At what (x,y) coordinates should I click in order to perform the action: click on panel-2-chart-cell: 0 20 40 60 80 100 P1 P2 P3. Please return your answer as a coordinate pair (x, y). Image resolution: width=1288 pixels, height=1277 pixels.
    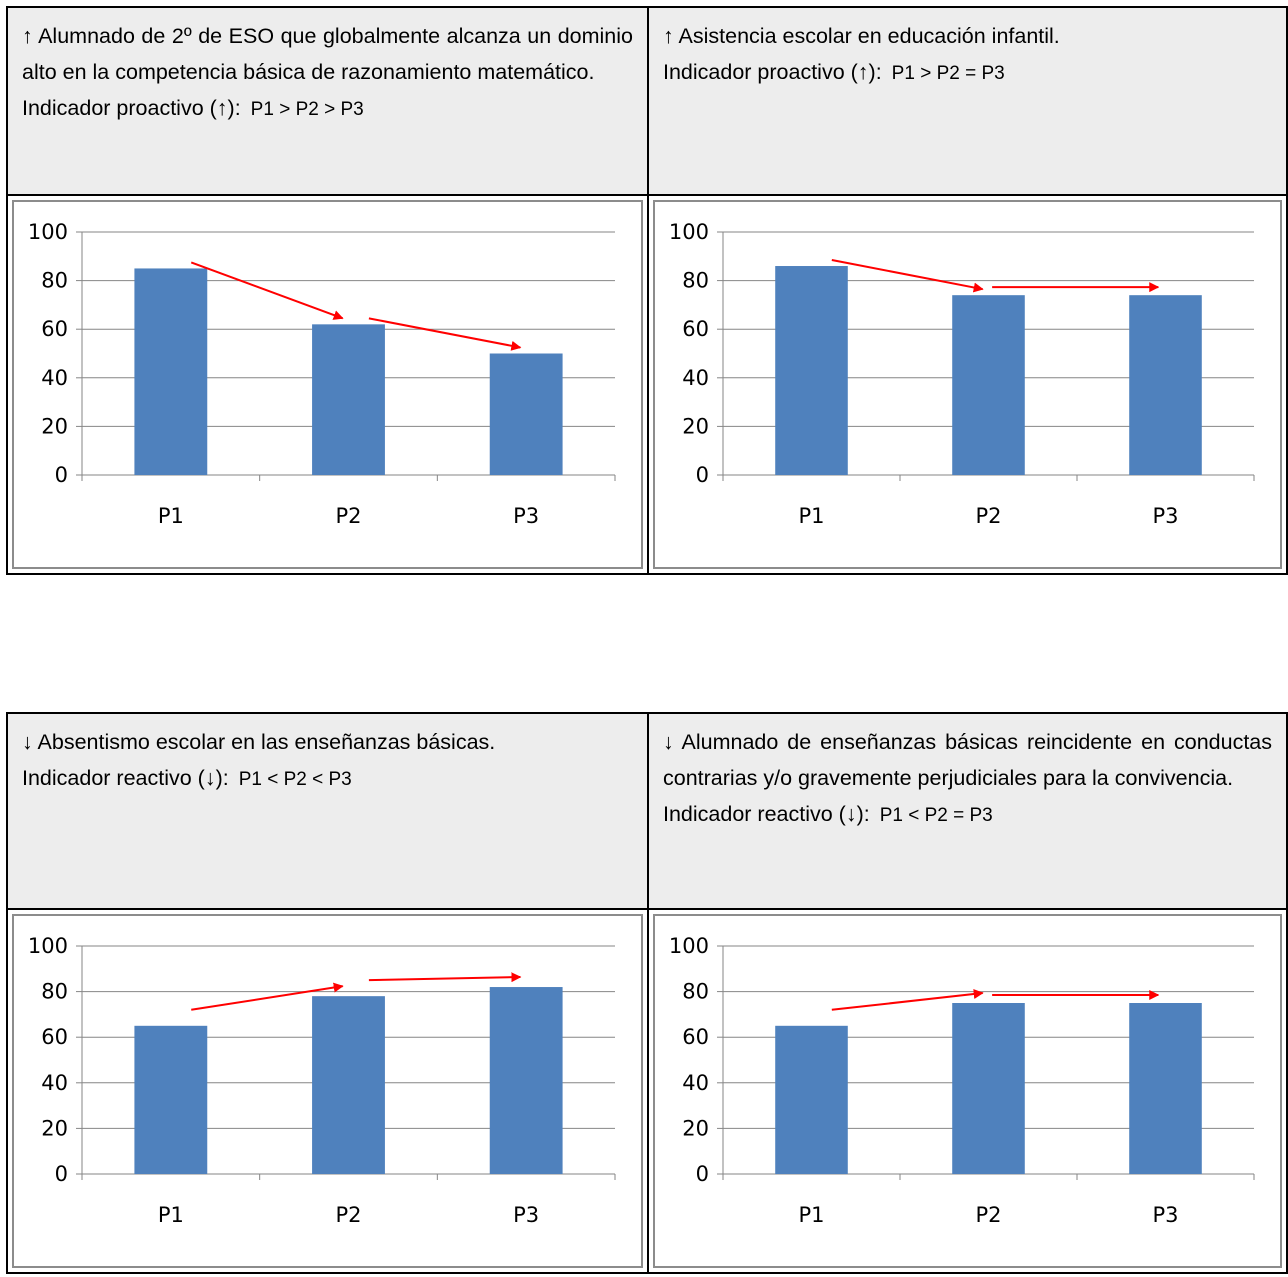
    Looking at the image, I should click on (968, 385).